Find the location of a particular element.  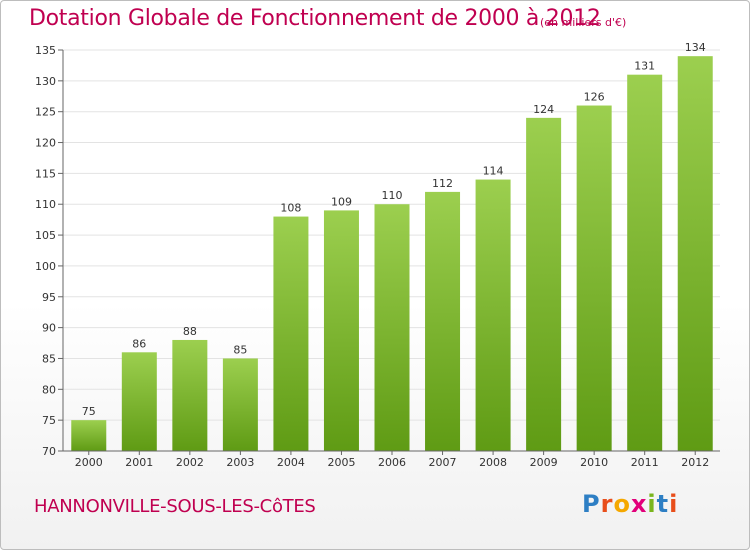

bar-2012 is located at coordinates (695, 254).